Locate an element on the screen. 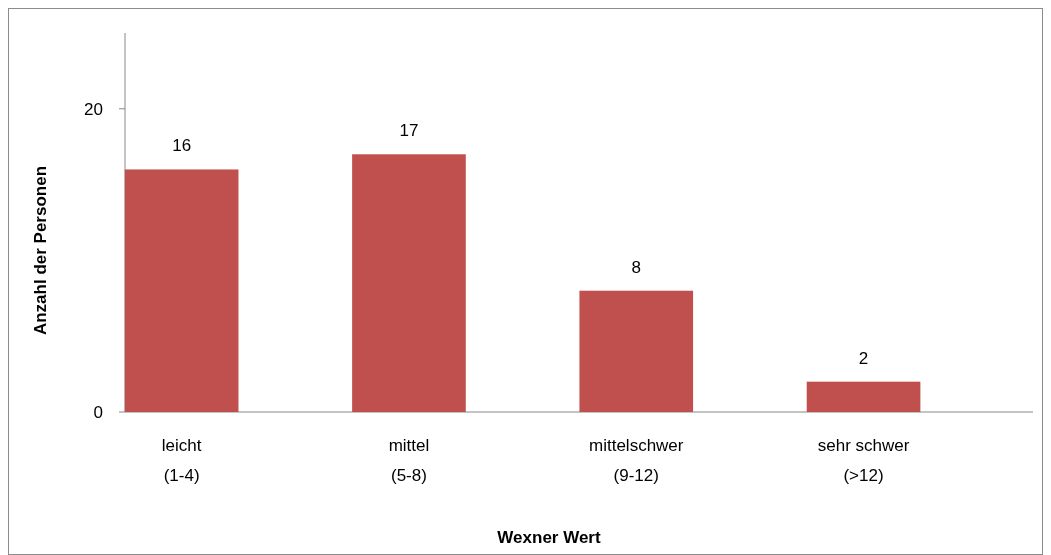 The width and height of the screenshot is (1051, 555). x-axis-title: Wexner Wert is located at coordinates (549, 537).